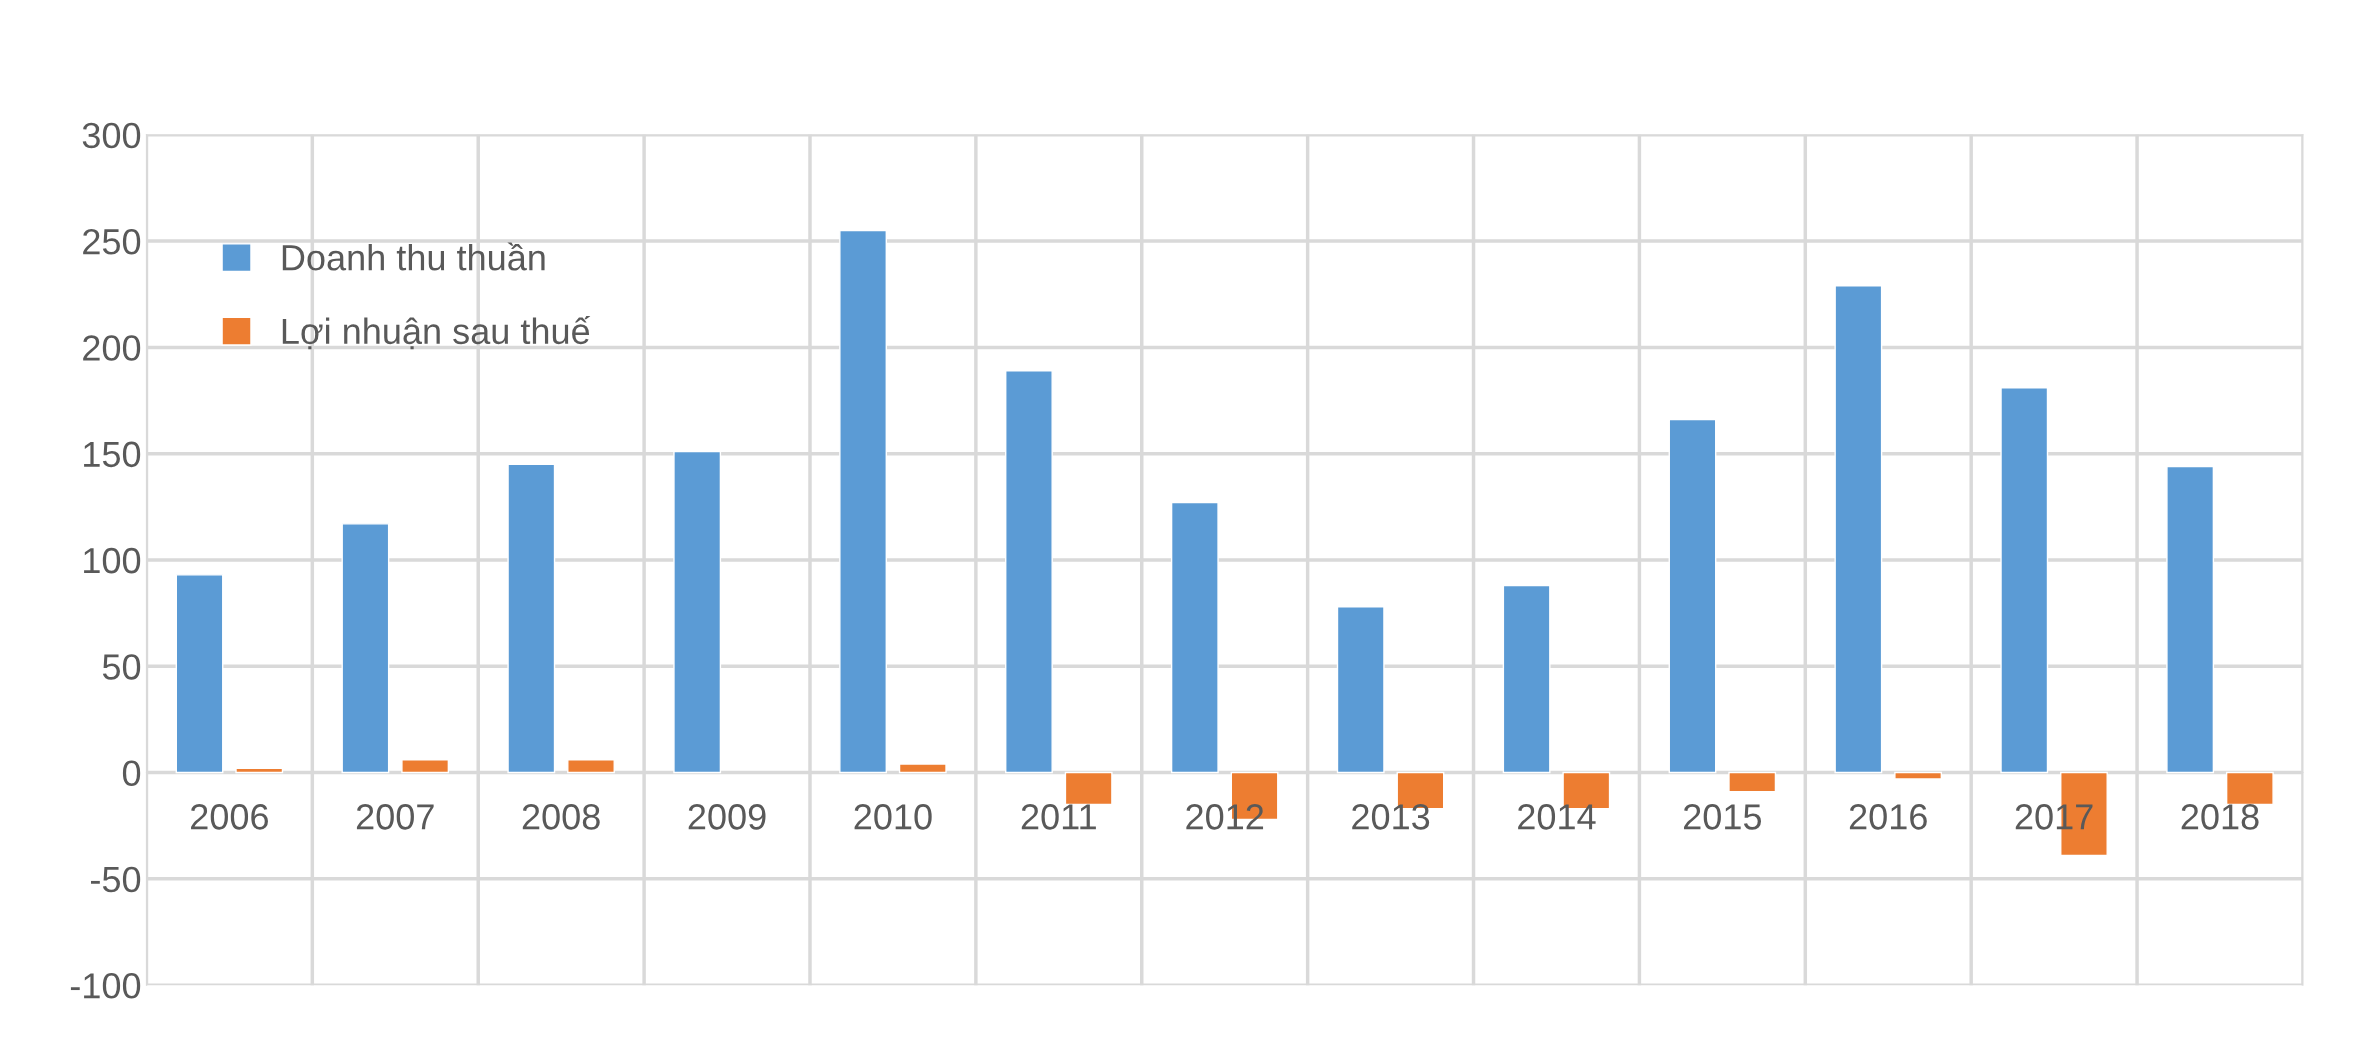 This screenshot has height=1037, width=2362. Describe the element at coordinates (1888, 817) in the screenshot. I see `x-tick-label: 2016` at that location.